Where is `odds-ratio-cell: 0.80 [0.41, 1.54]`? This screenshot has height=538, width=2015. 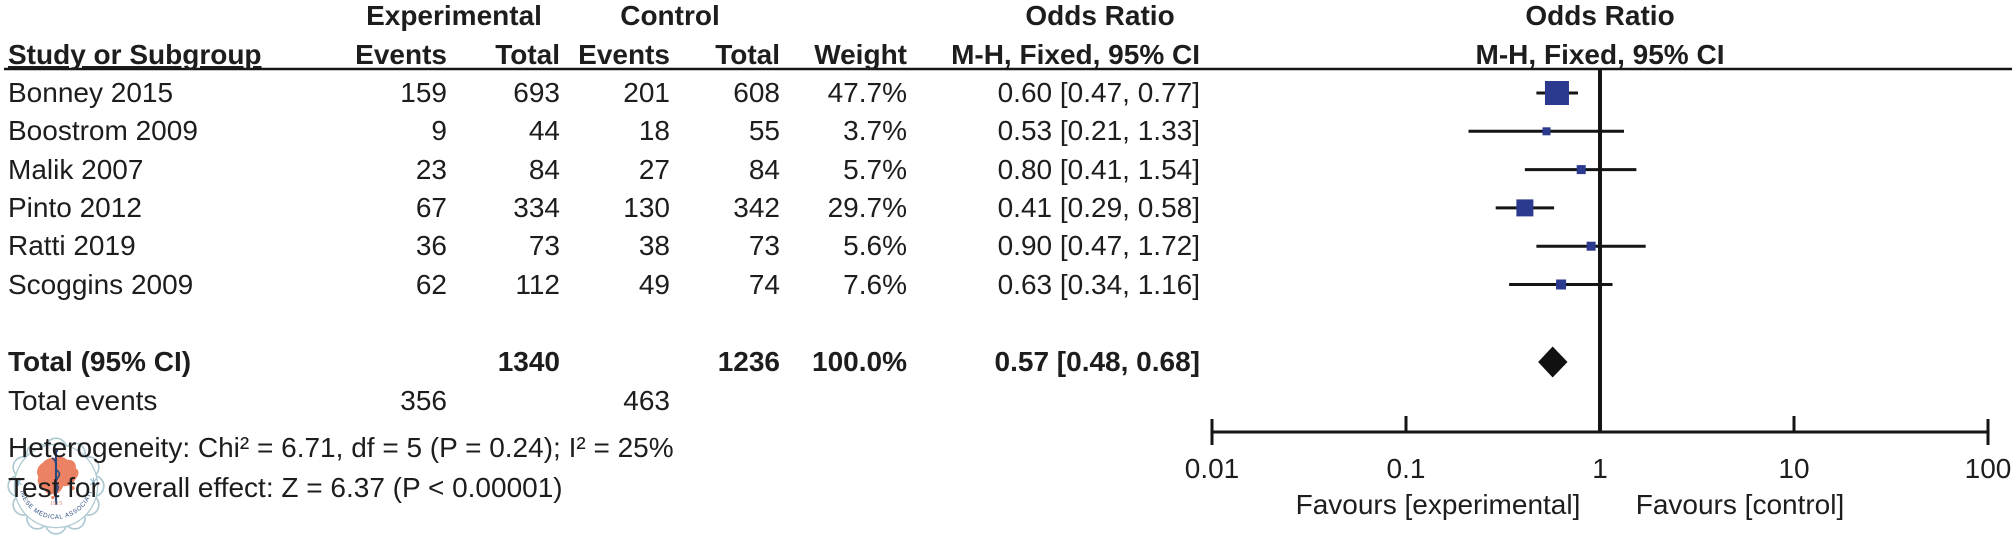 odds-ratio-cell: 0.80 [0.41, 1.54] is located at coordinates (1098, 169).